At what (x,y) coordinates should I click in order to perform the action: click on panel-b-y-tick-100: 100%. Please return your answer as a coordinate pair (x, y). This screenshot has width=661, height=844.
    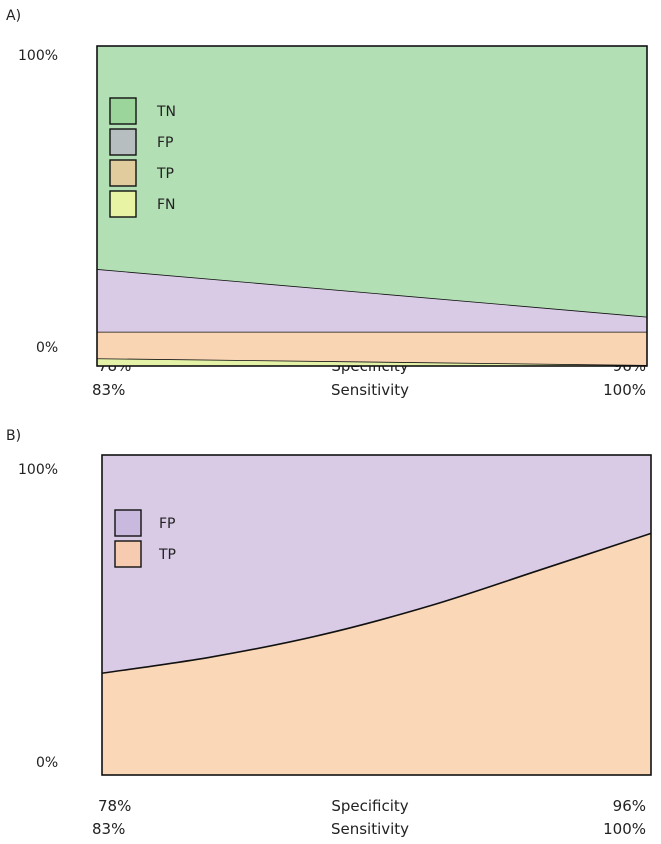
    Looking at the image, I should click on (38, 470).